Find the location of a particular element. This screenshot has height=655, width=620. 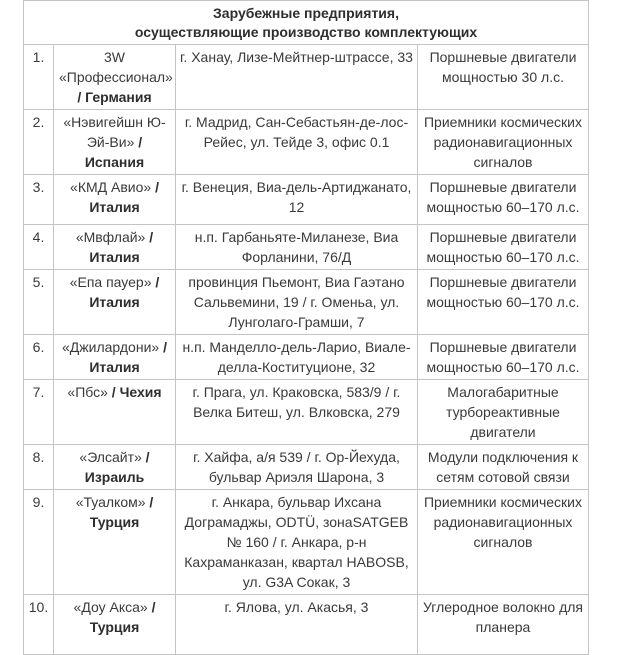

company-cell: «Элсайт» / Израиль is located at coordinates (114, 467).